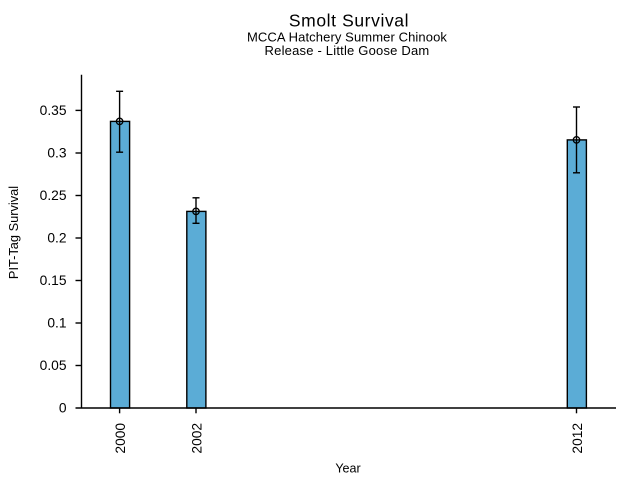  What do you see at coordinates (347, 469) in the screenshot?
I see `svg-text: Year` at bounding box center [347, 469].